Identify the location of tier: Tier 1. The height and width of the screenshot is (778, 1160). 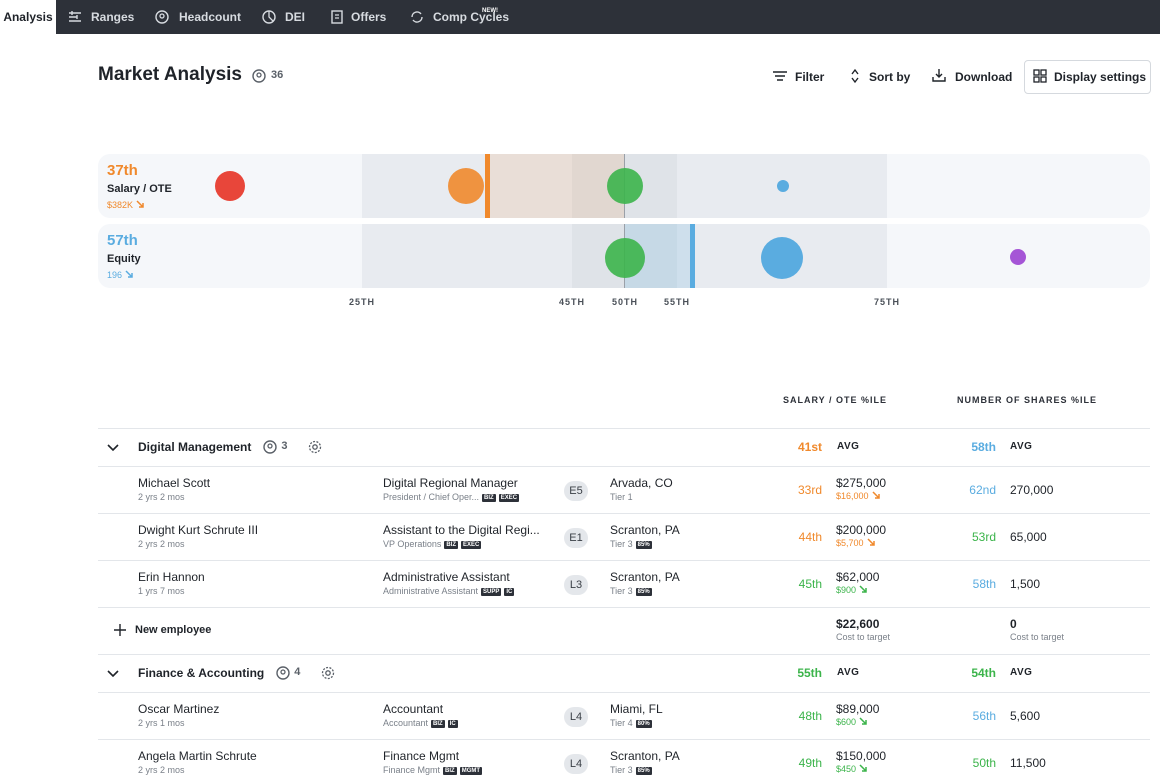
(621, 497).